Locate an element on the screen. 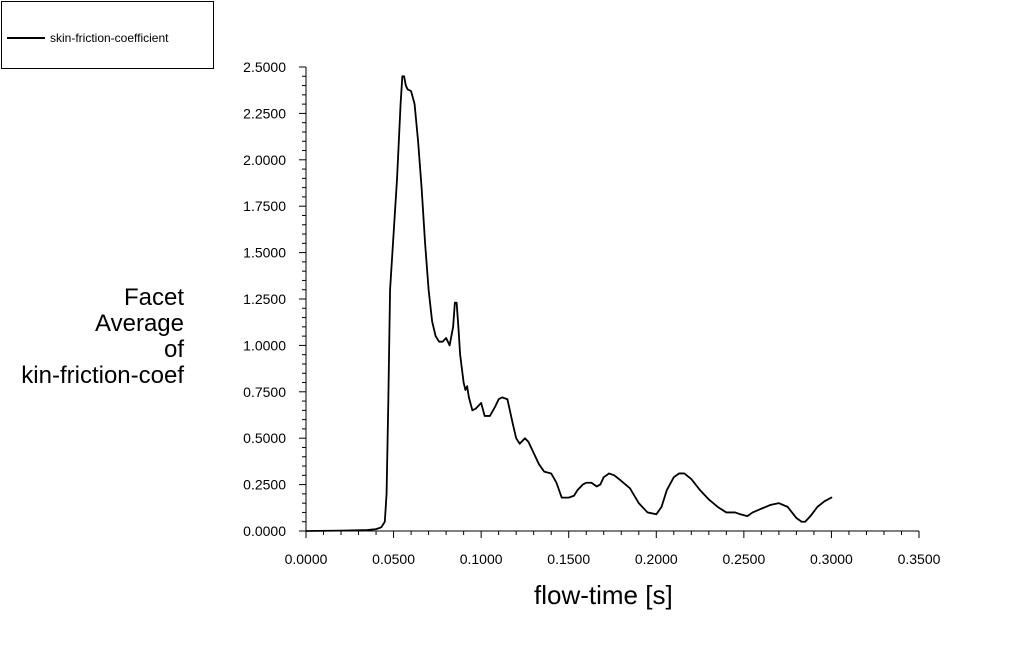 The height and width of the screenshot is (664, 1022). x-tick-label: 0.1000 is located at coordinates (481, 559).